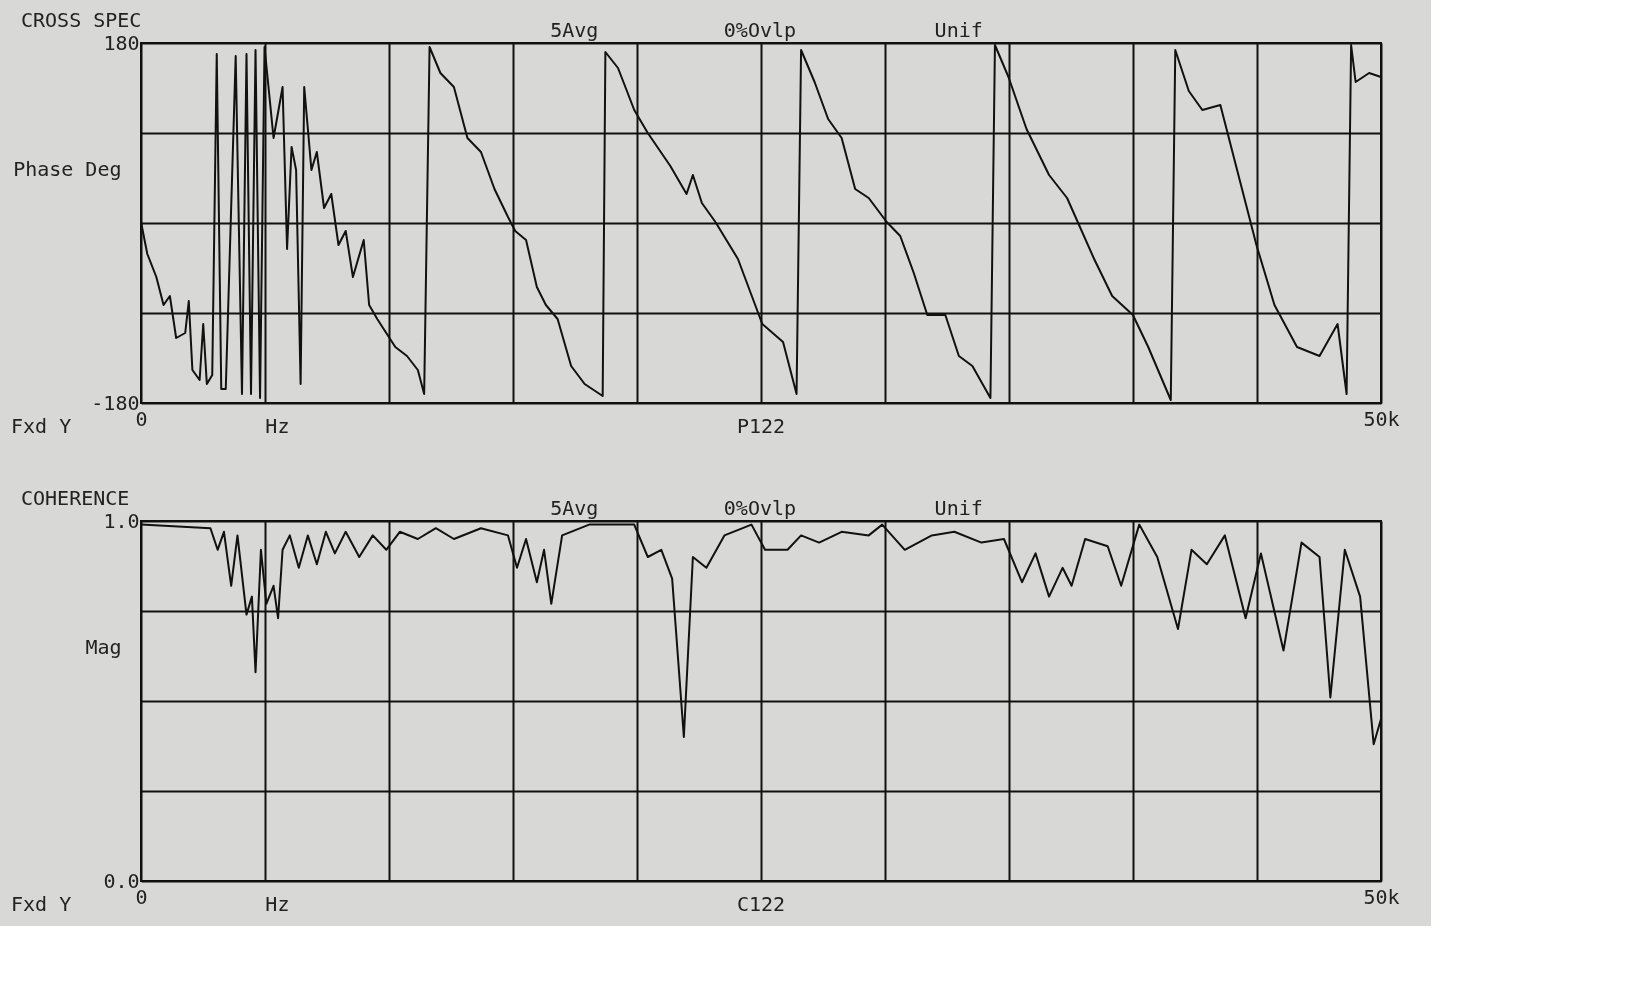 The width and height of the screenshot is (1634, 994). I want to click on y-tick-label: 180, so click(121, 42).